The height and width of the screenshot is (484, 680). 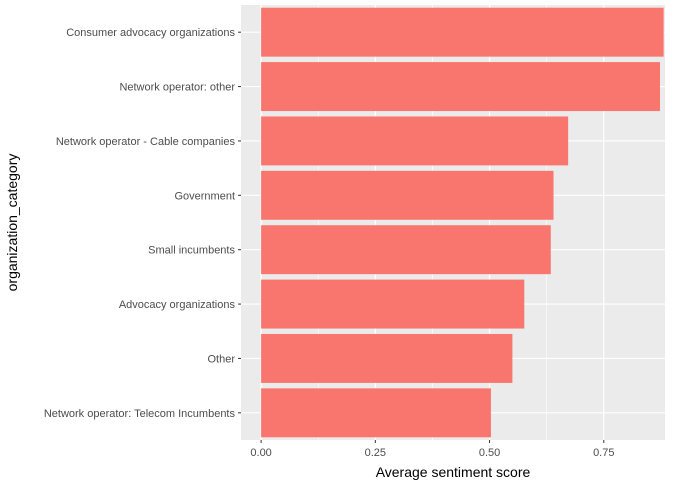 What do you see at coordinates (146, 142) in the screenshot?
I see `y-tick-label: Network operator - Cable companies` at bounding box center [146, 142].